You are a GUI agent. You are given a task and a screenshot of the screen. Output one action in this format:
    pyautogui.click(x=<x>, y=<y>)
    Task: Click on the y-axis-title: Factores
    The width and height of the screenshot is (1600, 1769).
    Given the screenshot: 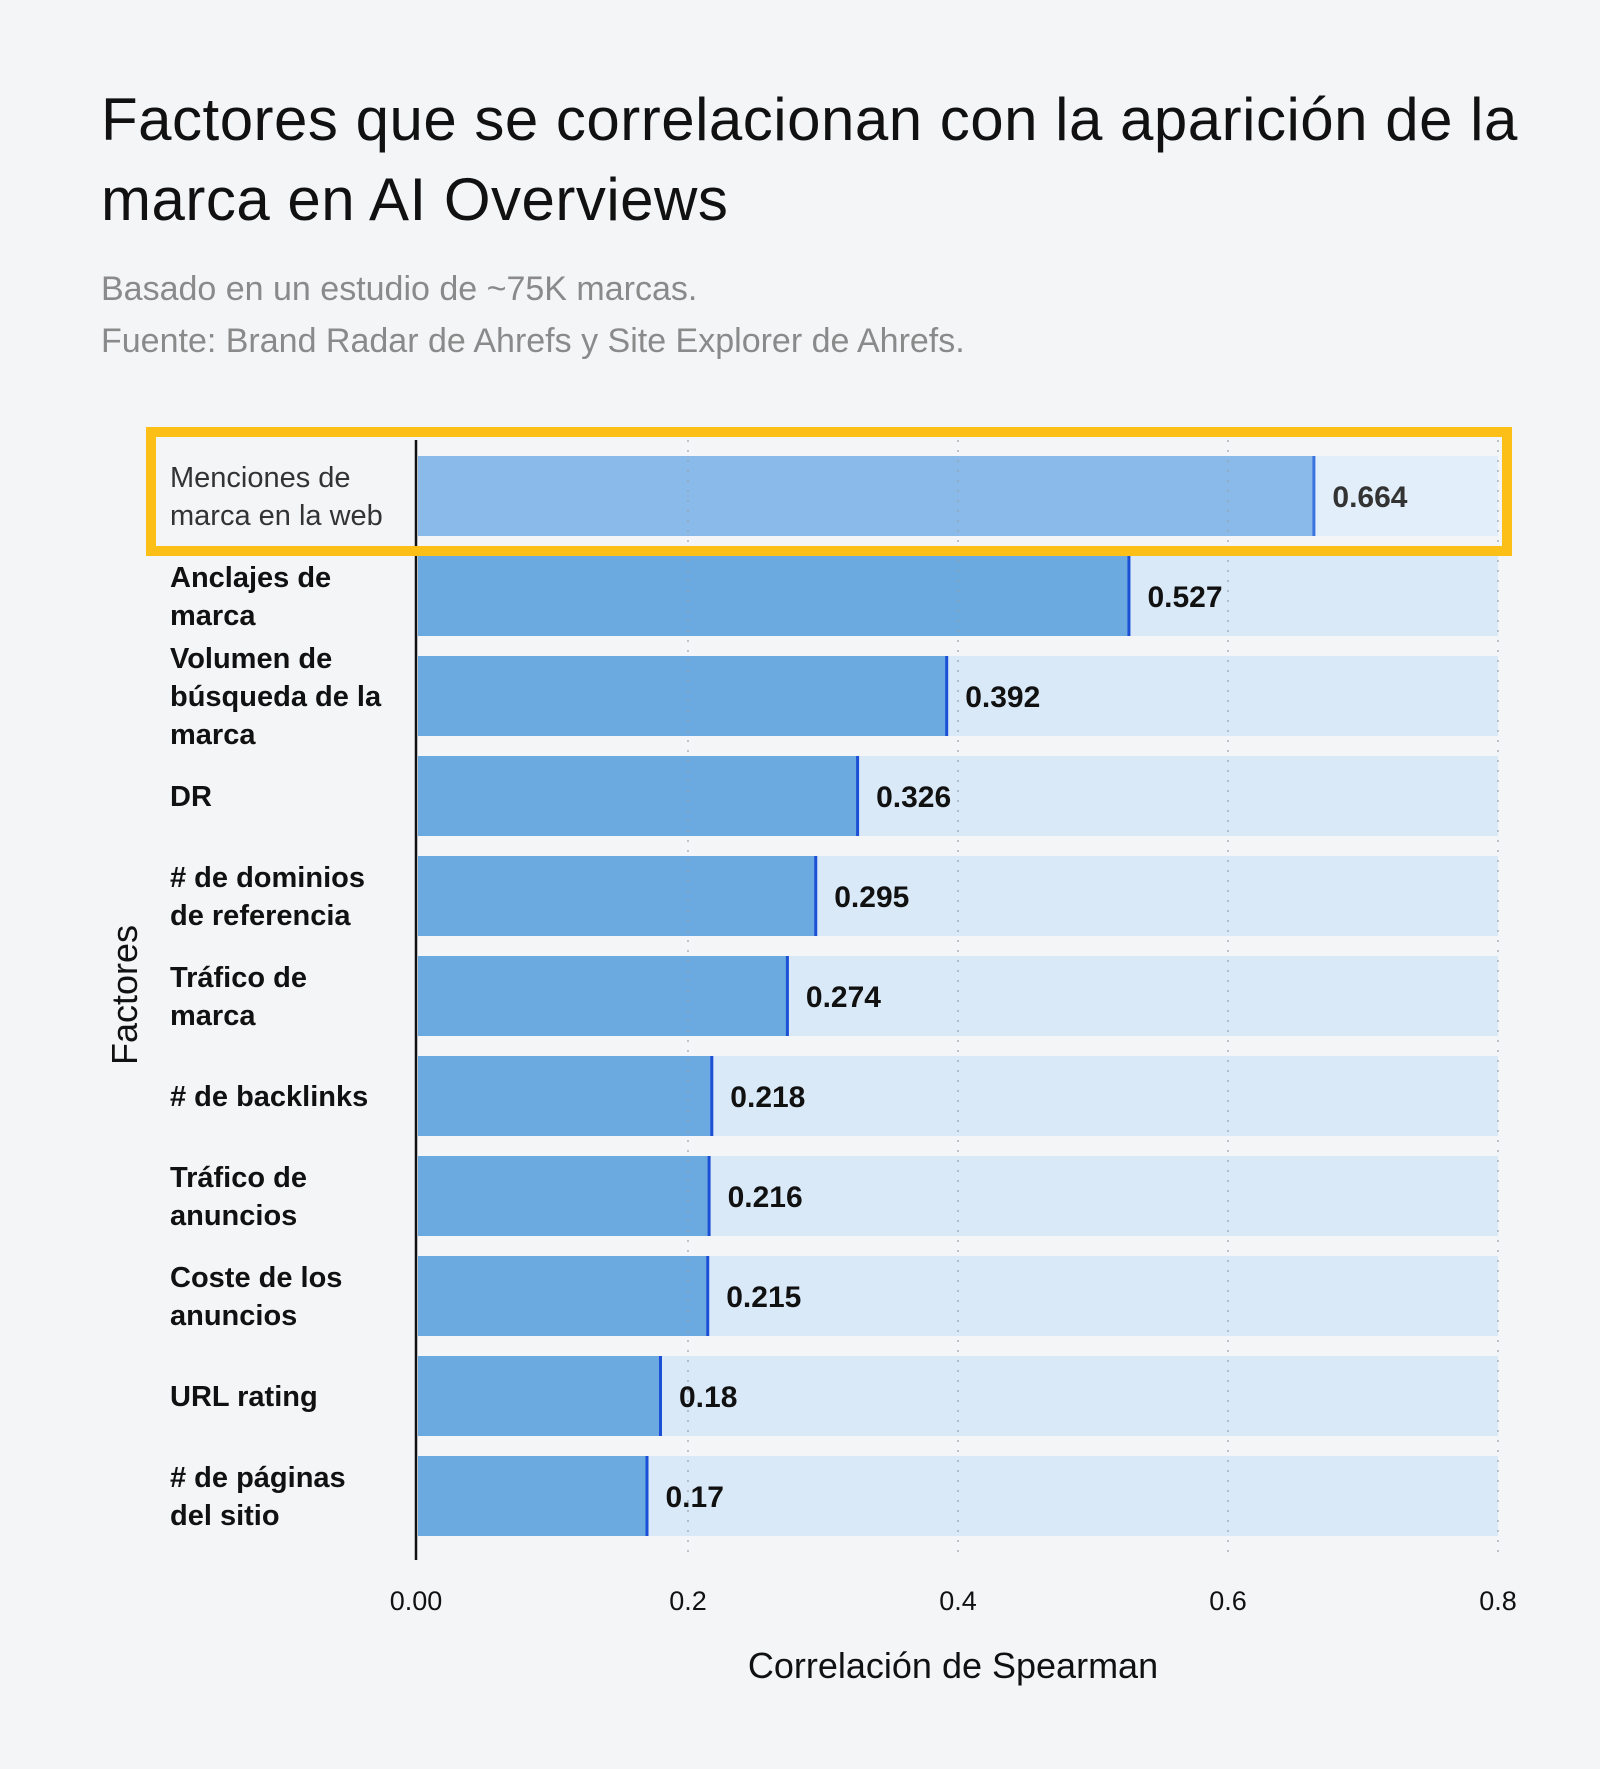 What is the action you would take?
    pyautogui.click(x=124, y=995)
    